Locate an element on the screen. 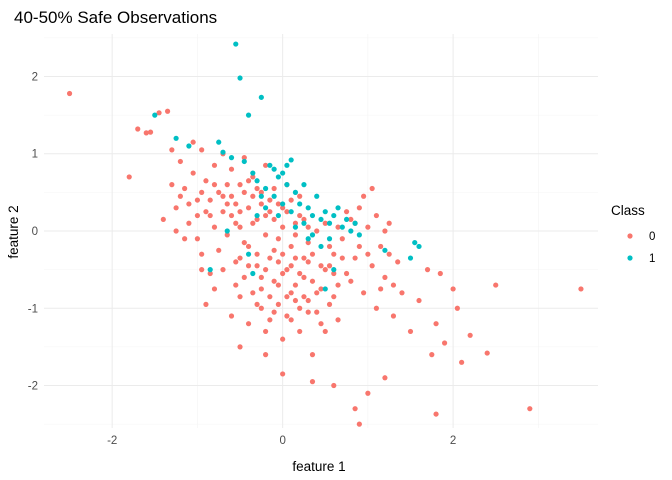 This screenshot has height=480, width=672. x-tick-label: 2 is located at coordinates (453, 441).